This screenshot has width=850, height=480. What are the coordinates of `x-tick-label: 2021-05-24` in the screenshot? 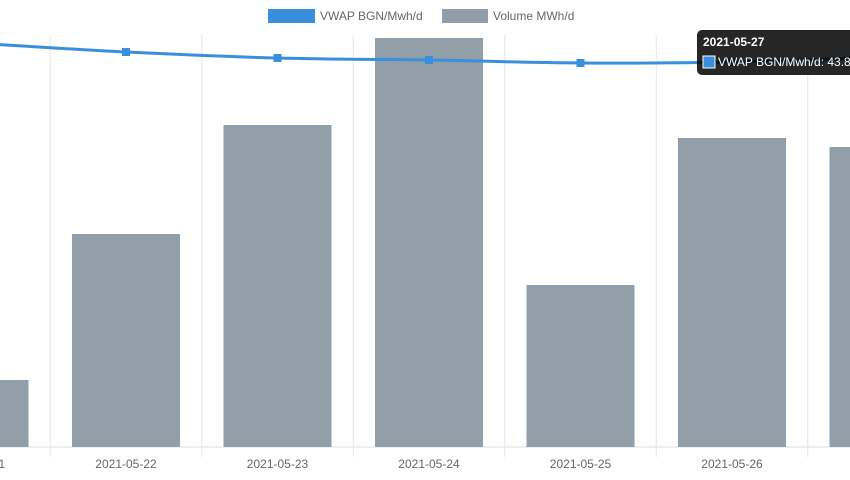 It's located at (429, 464).